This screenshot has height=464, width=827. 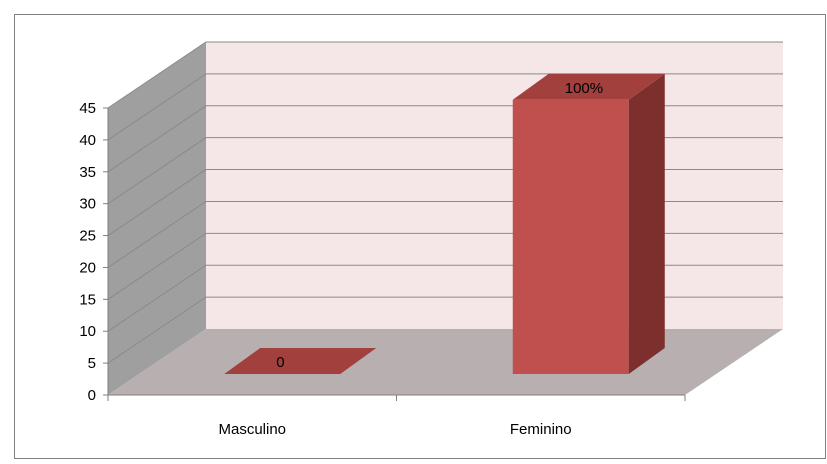 I want to click on bar-data-label: 100%, so click(x=584, y=88).